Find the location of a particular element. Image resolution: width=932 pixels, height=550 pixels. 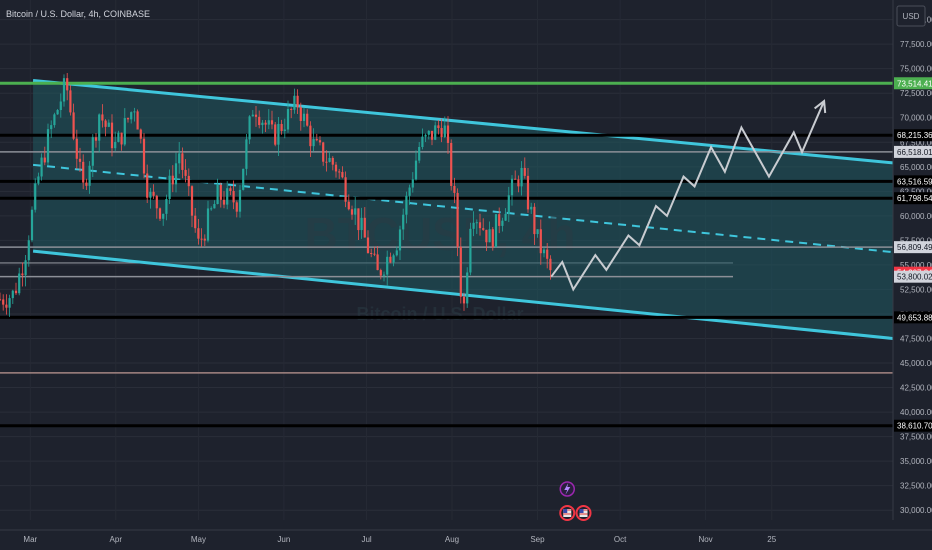

price-projection is located at coordinates (688, 195).